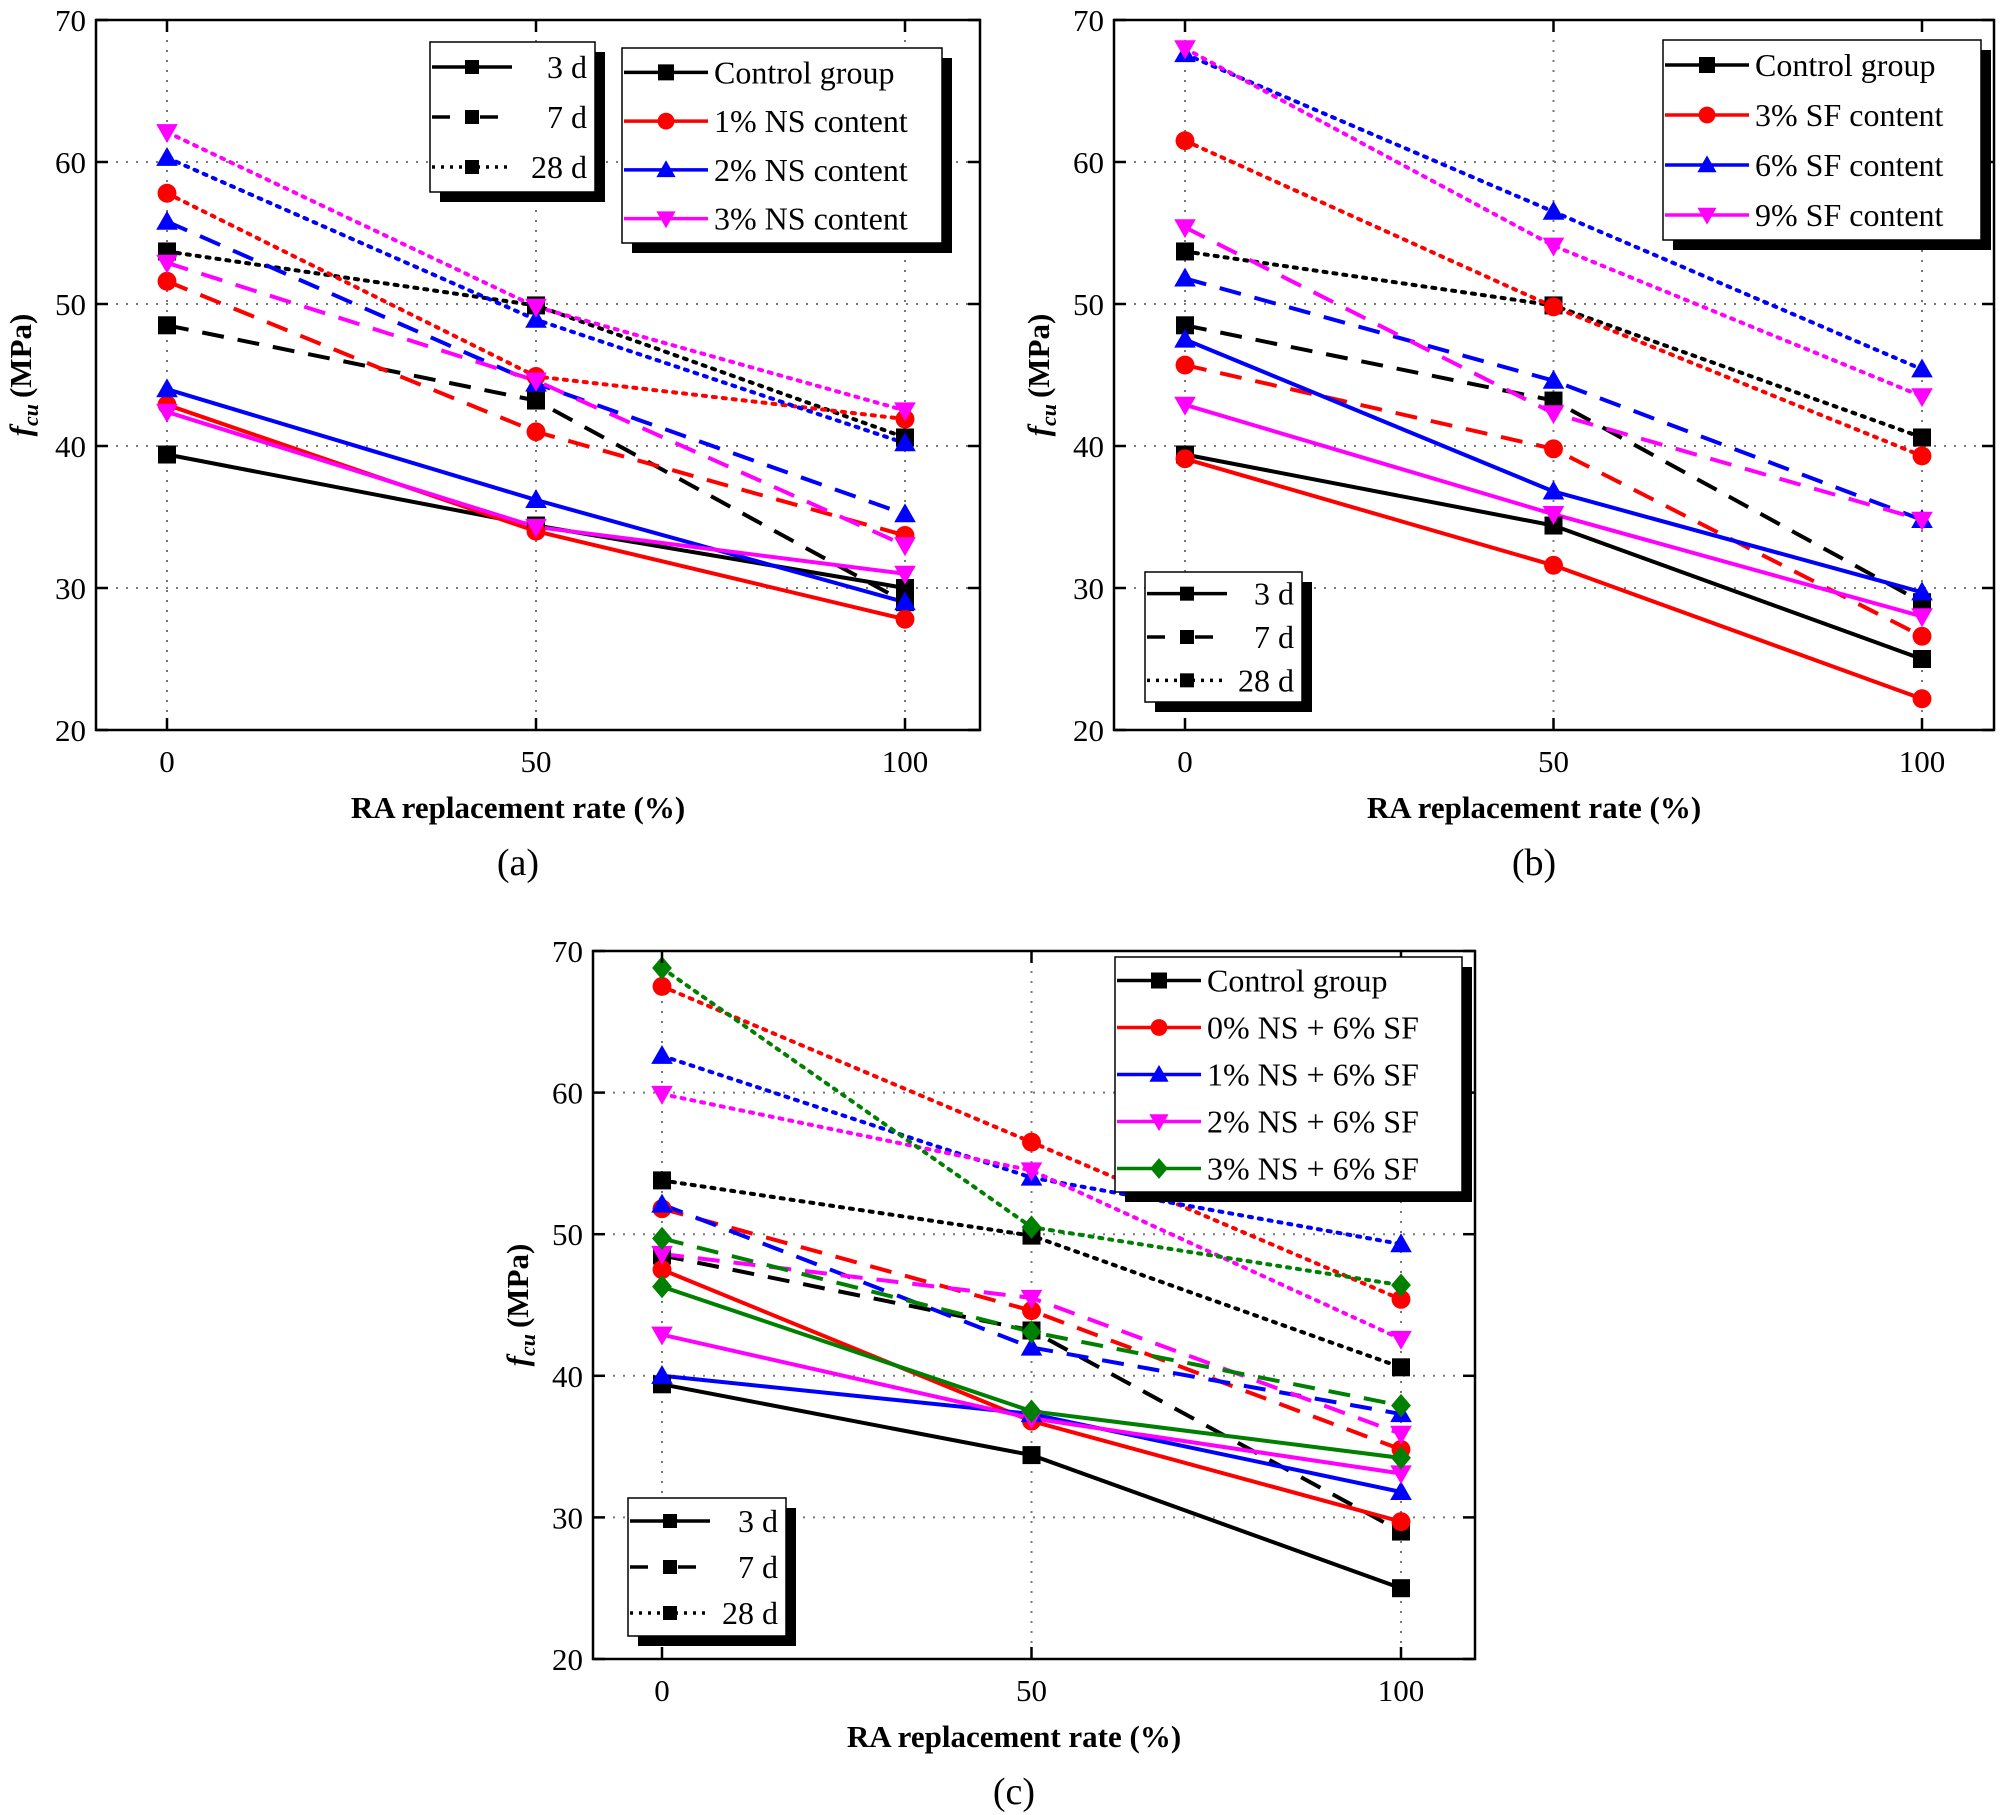  I want to click on age-legend-b: 3 d 7 d 28 d, so click(1228, 641).